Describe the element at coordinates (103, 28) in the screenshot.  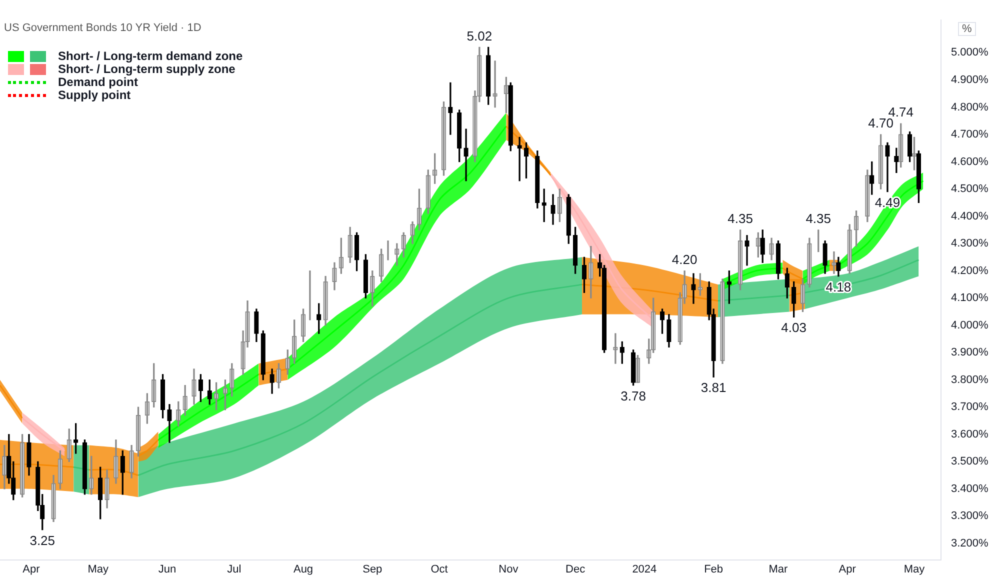
I see `chart-title: US Government Bonds 10 YR Yield · 1D` at that location.